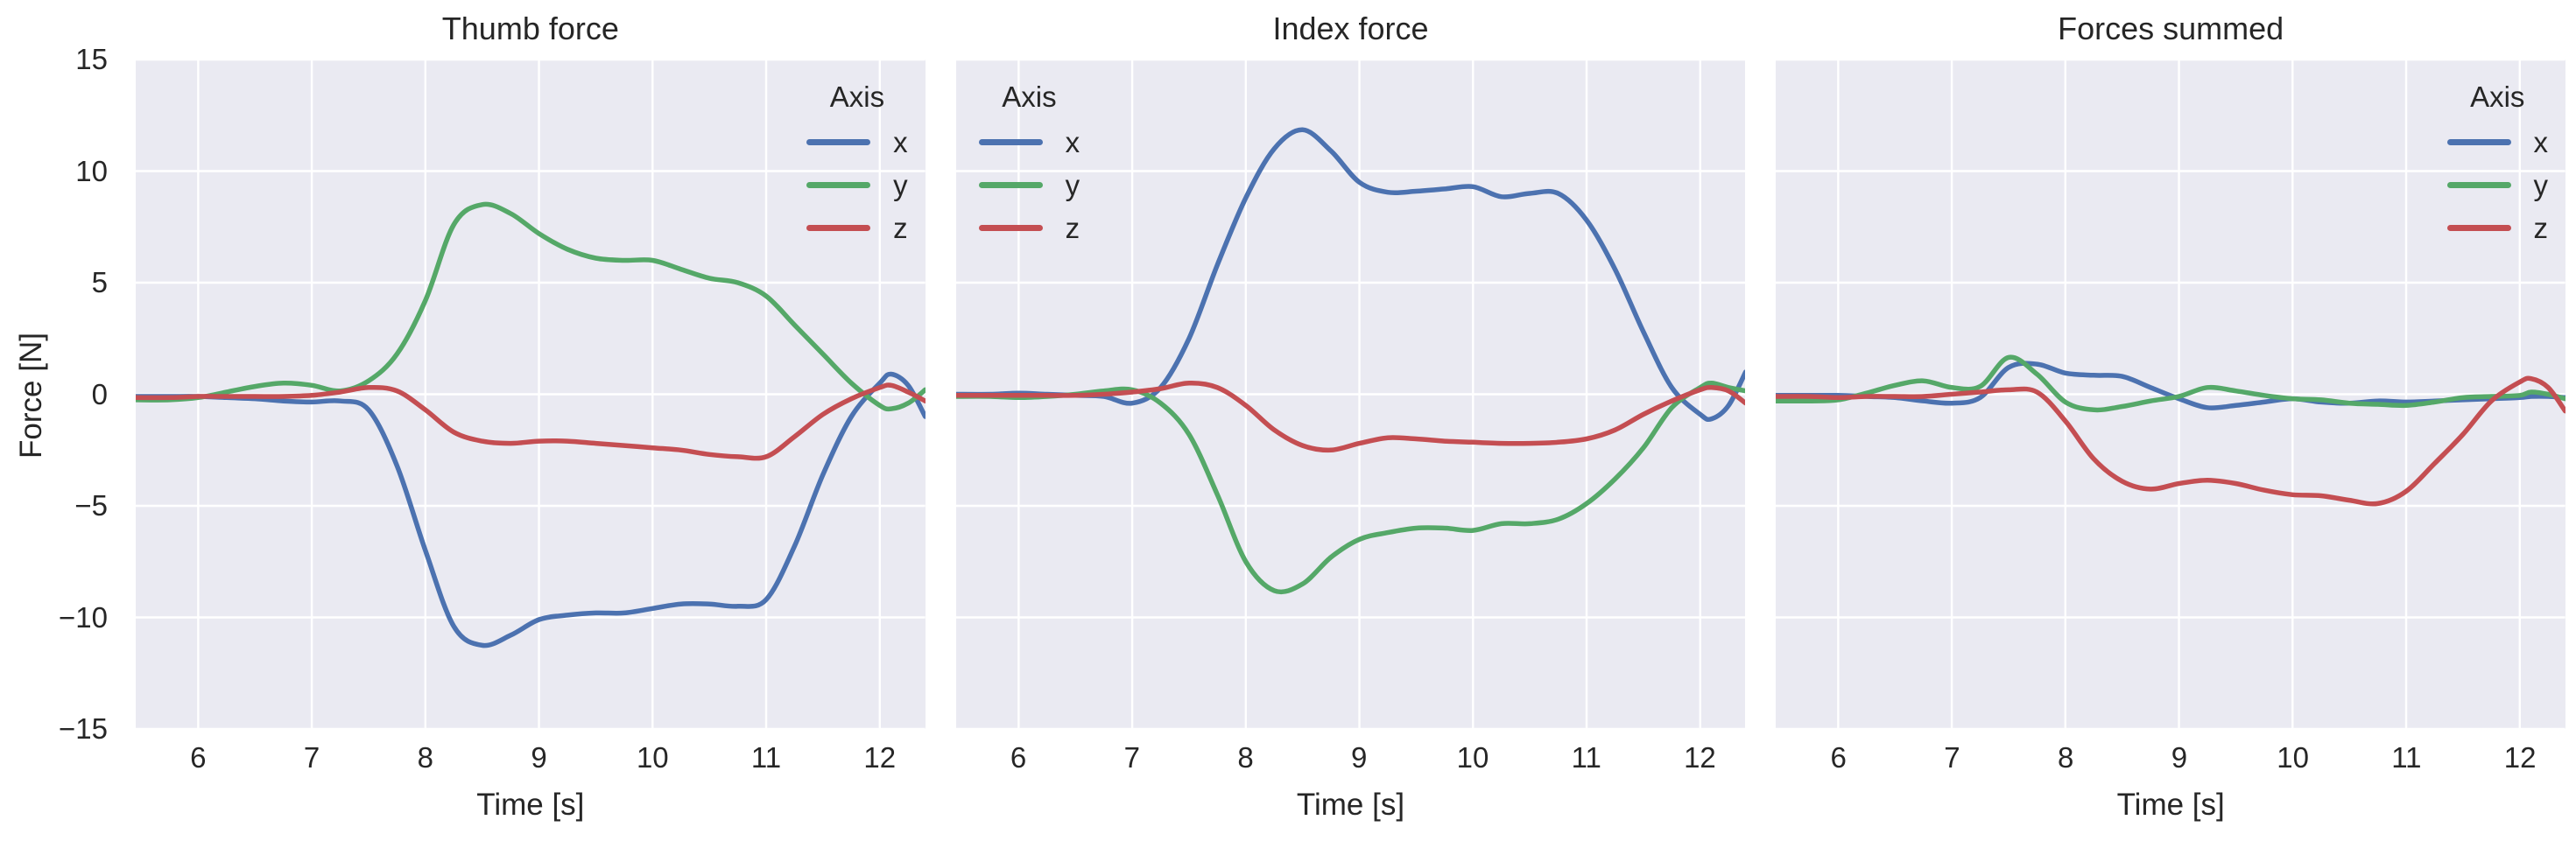  I want to click on y-tick-label: −10, so click(83, 617).